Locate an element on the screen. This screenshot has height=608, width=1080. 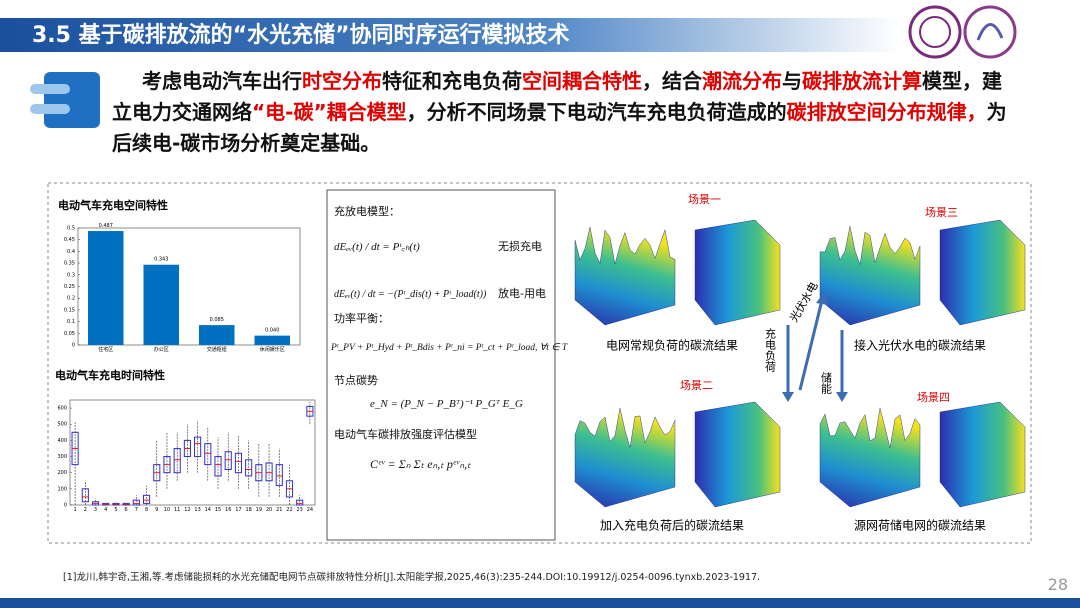
chart-title: 电动气车充电空间特性 is located at coordinates (113, 205).